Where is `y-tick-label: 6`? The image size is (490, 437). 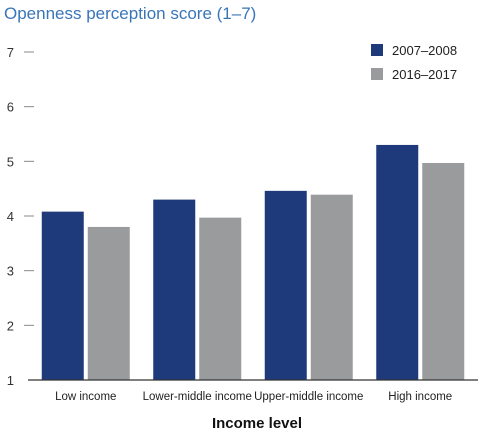
y-tick-label: 6 is located at coordinates (10, 107).